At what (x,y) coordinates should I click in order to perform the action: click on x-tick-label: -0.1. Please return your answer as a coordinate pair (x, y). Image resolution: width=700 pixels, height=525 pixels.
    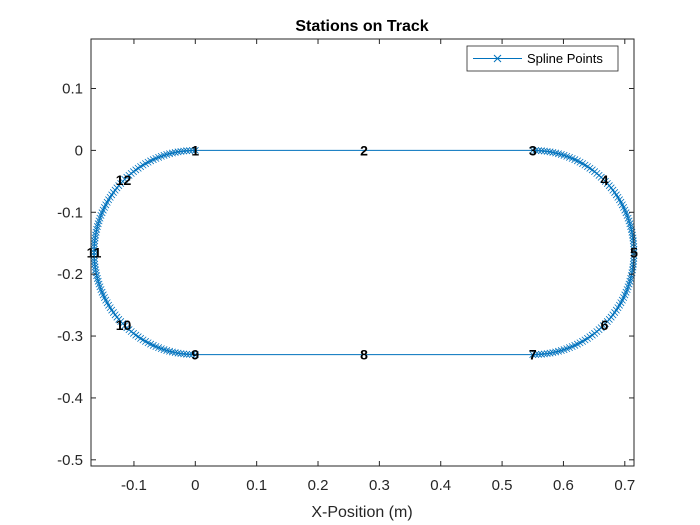
    Looking at the image, I should click on (134, 485).